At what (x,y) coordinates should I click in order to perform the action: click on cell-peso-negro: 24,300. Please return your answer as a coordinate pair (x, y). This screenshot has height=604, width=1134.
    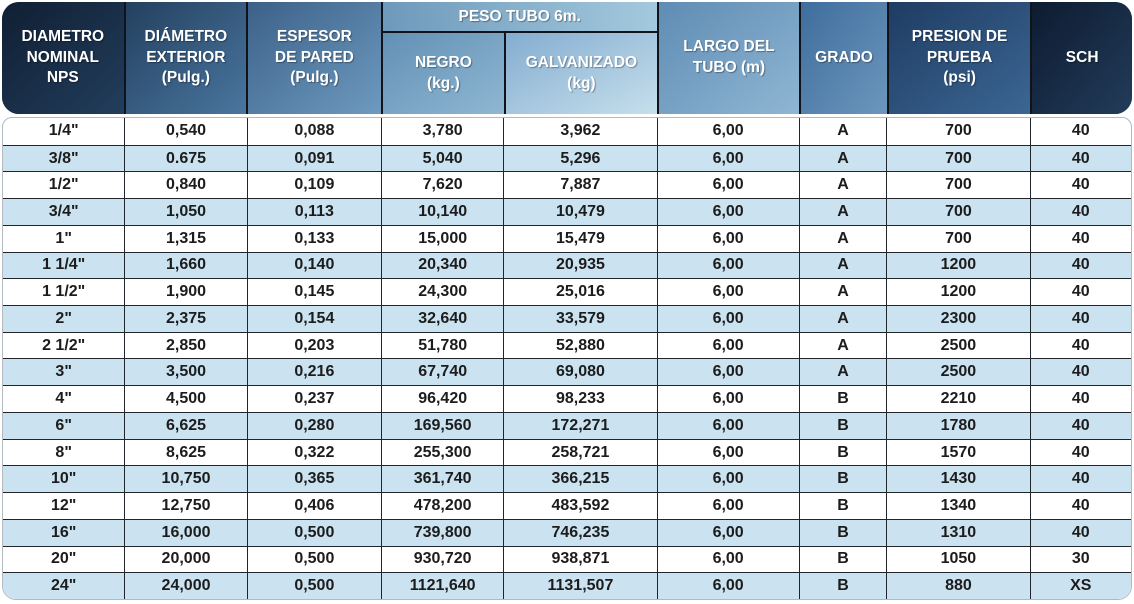
    Looking at the image, I should click on (441, 292).